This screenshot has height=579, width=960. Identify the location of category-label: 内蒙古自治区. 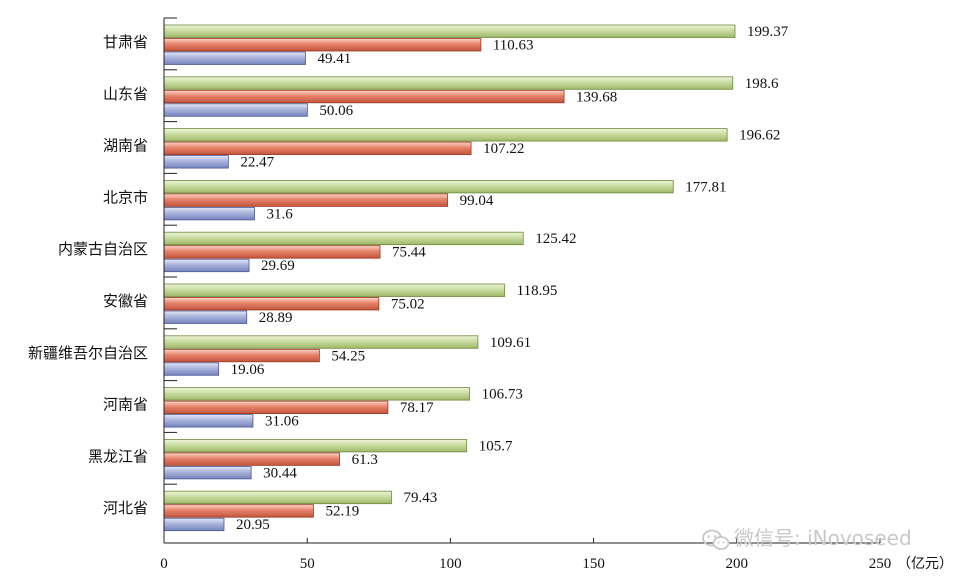
(103, 249).